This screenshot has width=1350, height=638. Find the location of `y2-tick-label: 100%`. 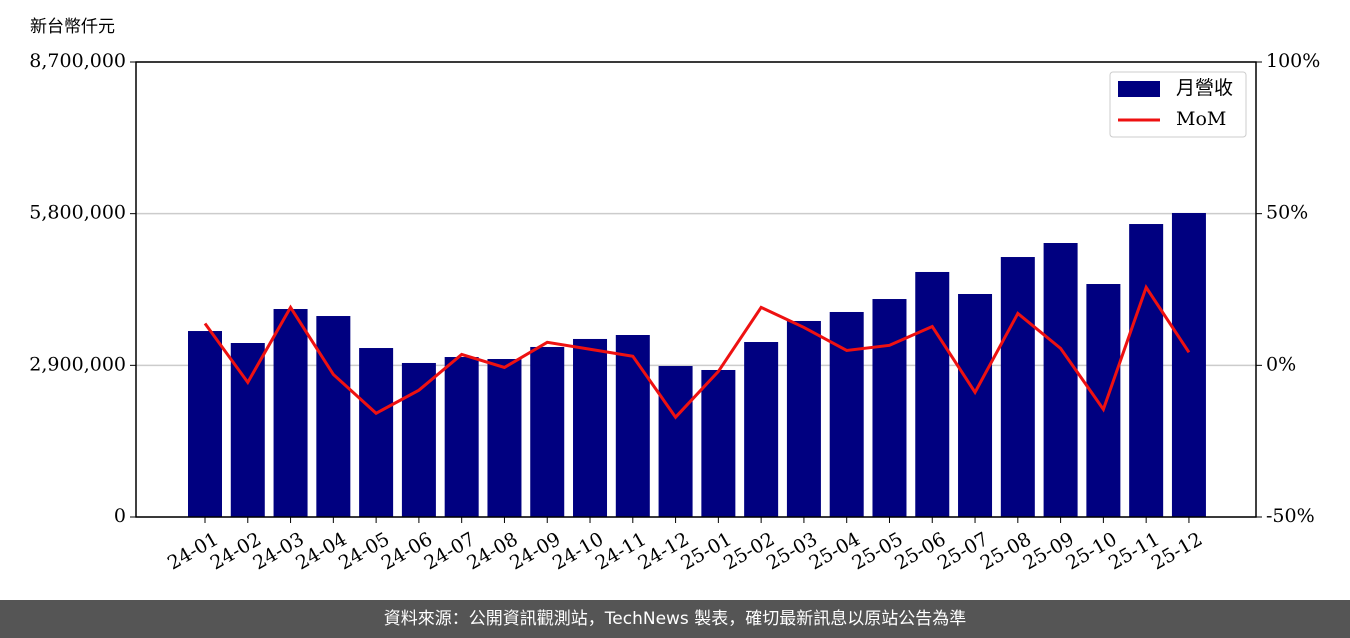

y2-tick-label: 100% is located at coordinates (1293, 61).